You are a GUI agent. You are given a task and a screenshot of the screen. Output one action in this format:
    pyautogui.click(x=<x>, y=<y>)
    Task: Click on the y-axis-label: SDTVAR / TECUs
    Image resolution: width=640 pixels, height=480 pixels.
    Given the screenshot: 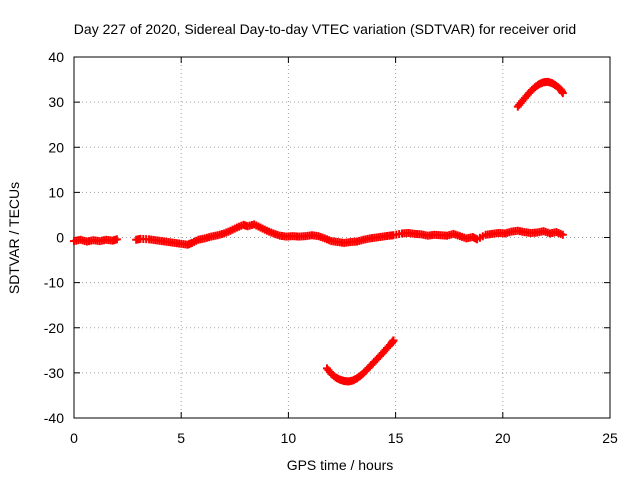 What is the action you would take?
    pyautogui.click(x=14, y=238)
    